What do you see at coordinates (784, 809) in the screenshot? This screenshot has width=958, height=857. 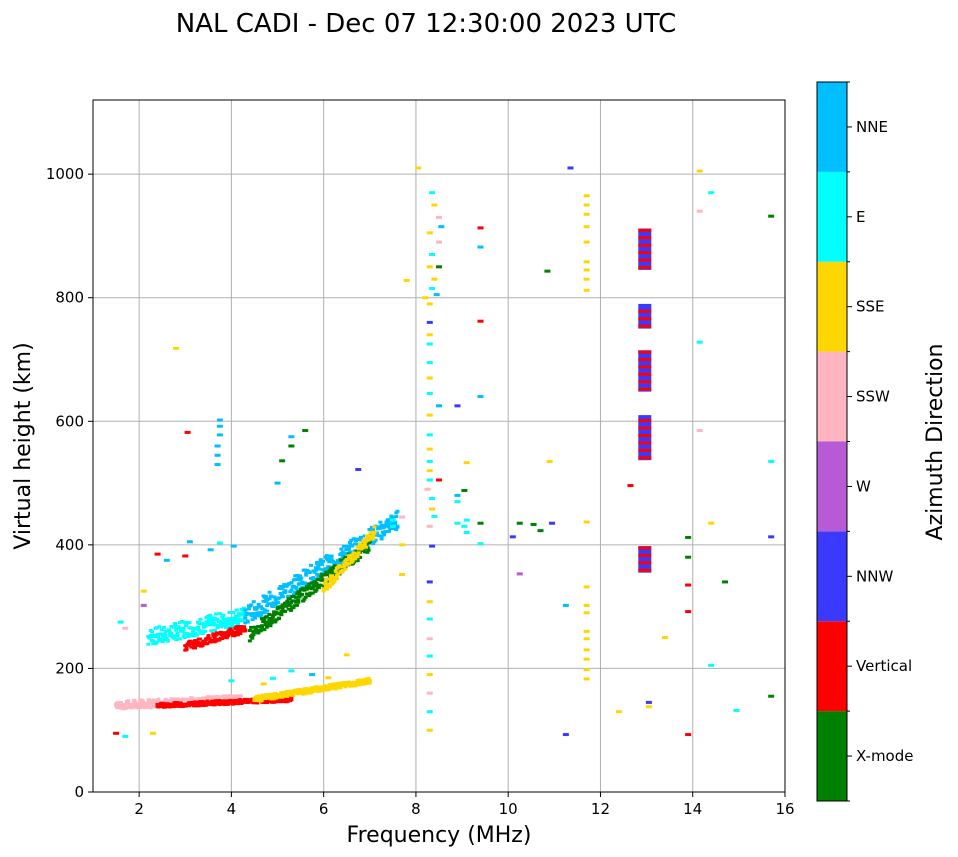 I see `x-tick-label: 16` at bounding box center [784, 809].